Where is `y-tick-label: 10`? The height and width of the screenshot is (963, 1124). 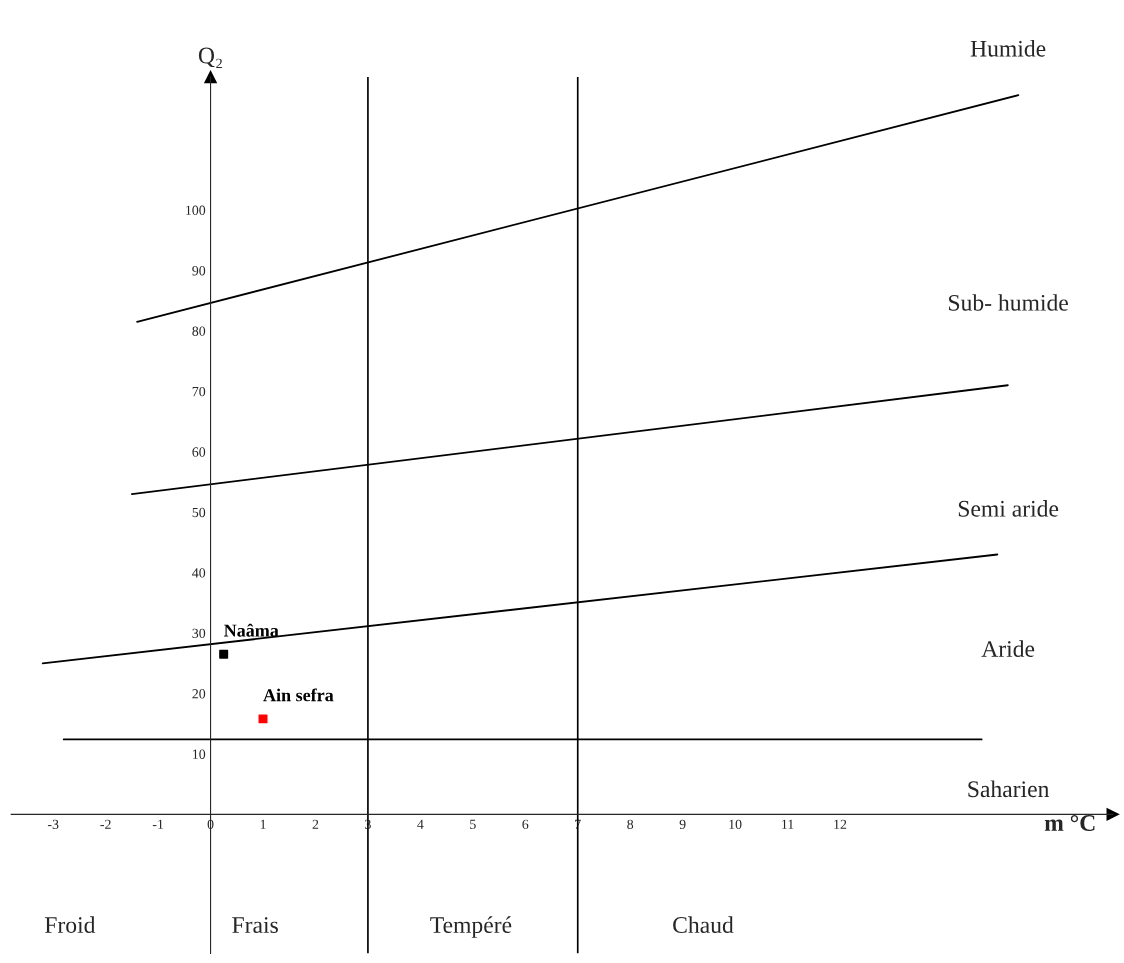 y-tick-label: 10 is located at coordinates (199, 754).